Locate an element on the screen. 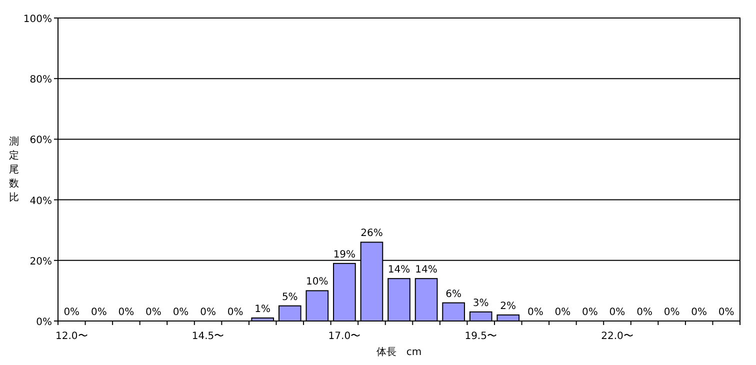  data-label: 1% is located at coordinates (262, 309).